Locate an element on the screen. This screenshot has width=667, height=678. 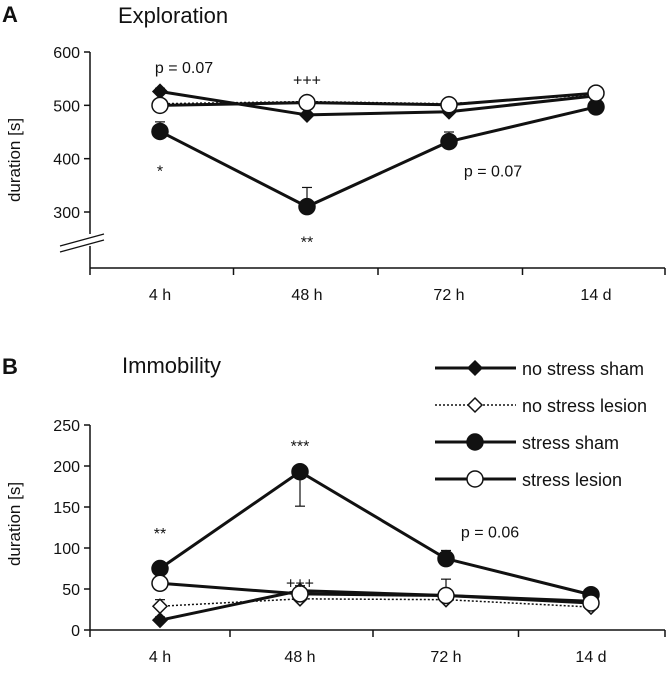
legend-item-no-stress-sham-label: no stress sham is located at coordinates (583, 369).